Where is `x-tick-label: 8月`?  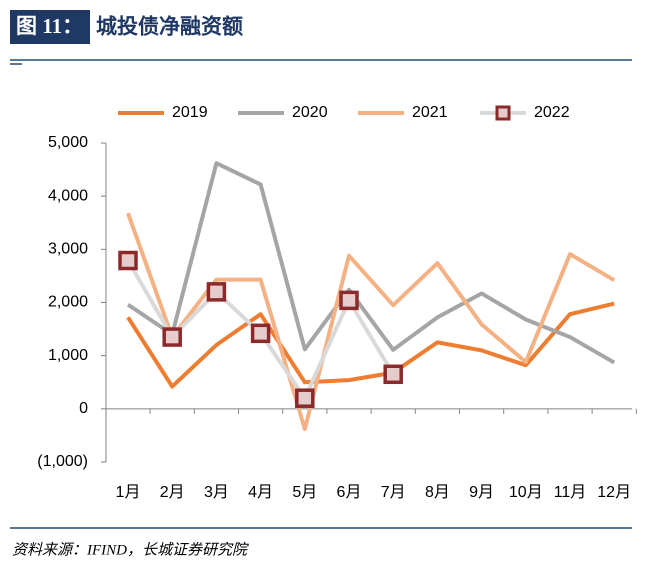
x-tick-label: 8月 is located at coordinates (437, 492).